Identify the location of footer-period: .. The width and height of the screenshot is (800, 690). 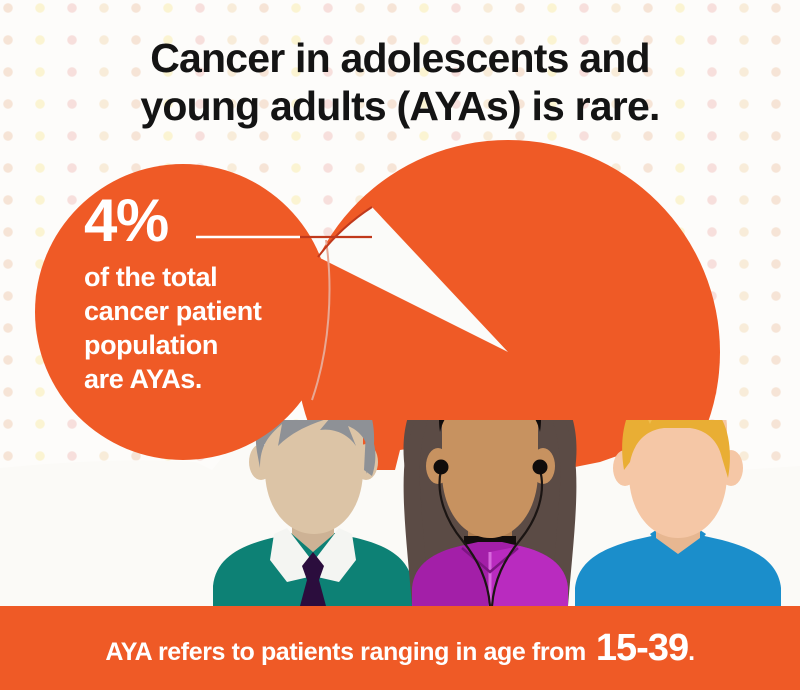
(691, 651).